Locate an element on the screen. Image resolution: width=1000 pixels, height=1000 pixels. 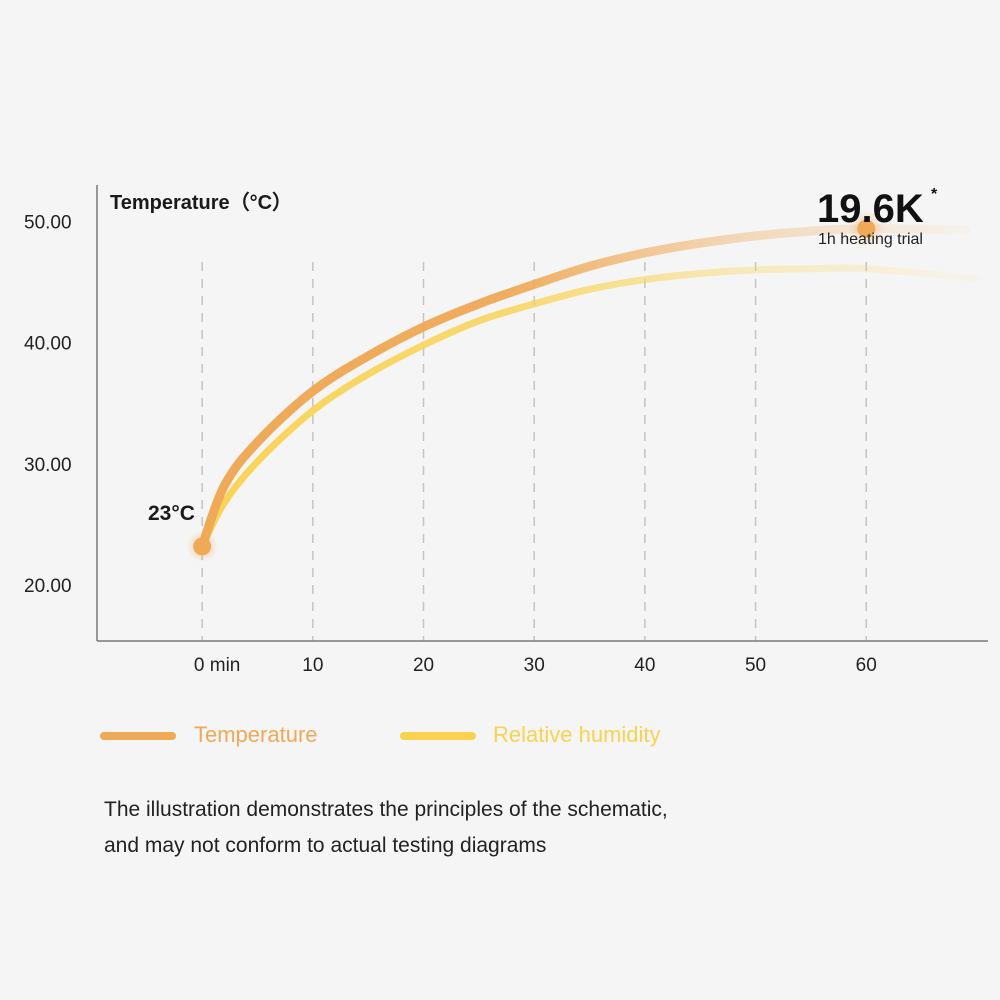
big-value-sublabel: 1h heating trial is located at coordinates (870, 239).